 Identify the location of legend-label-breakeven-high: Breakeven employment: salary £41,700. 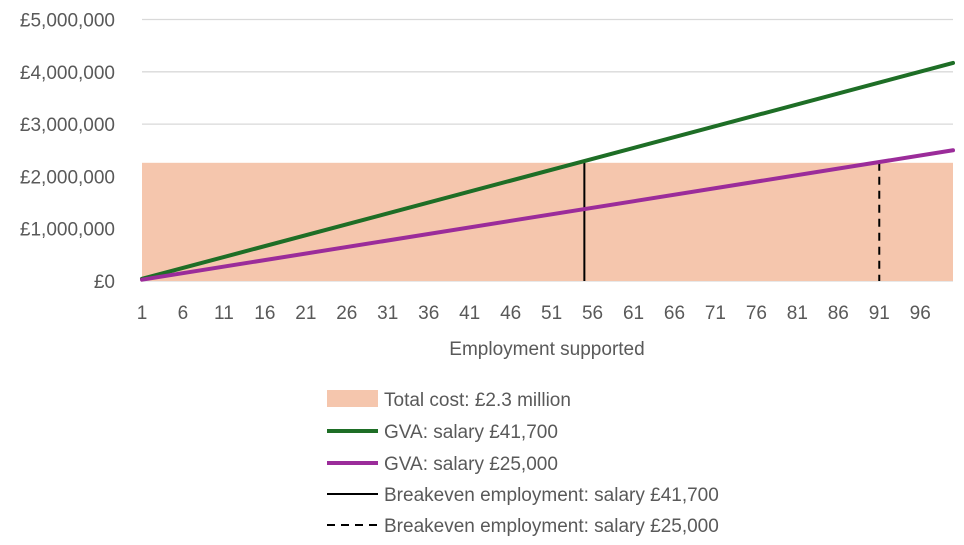
(551, 495).